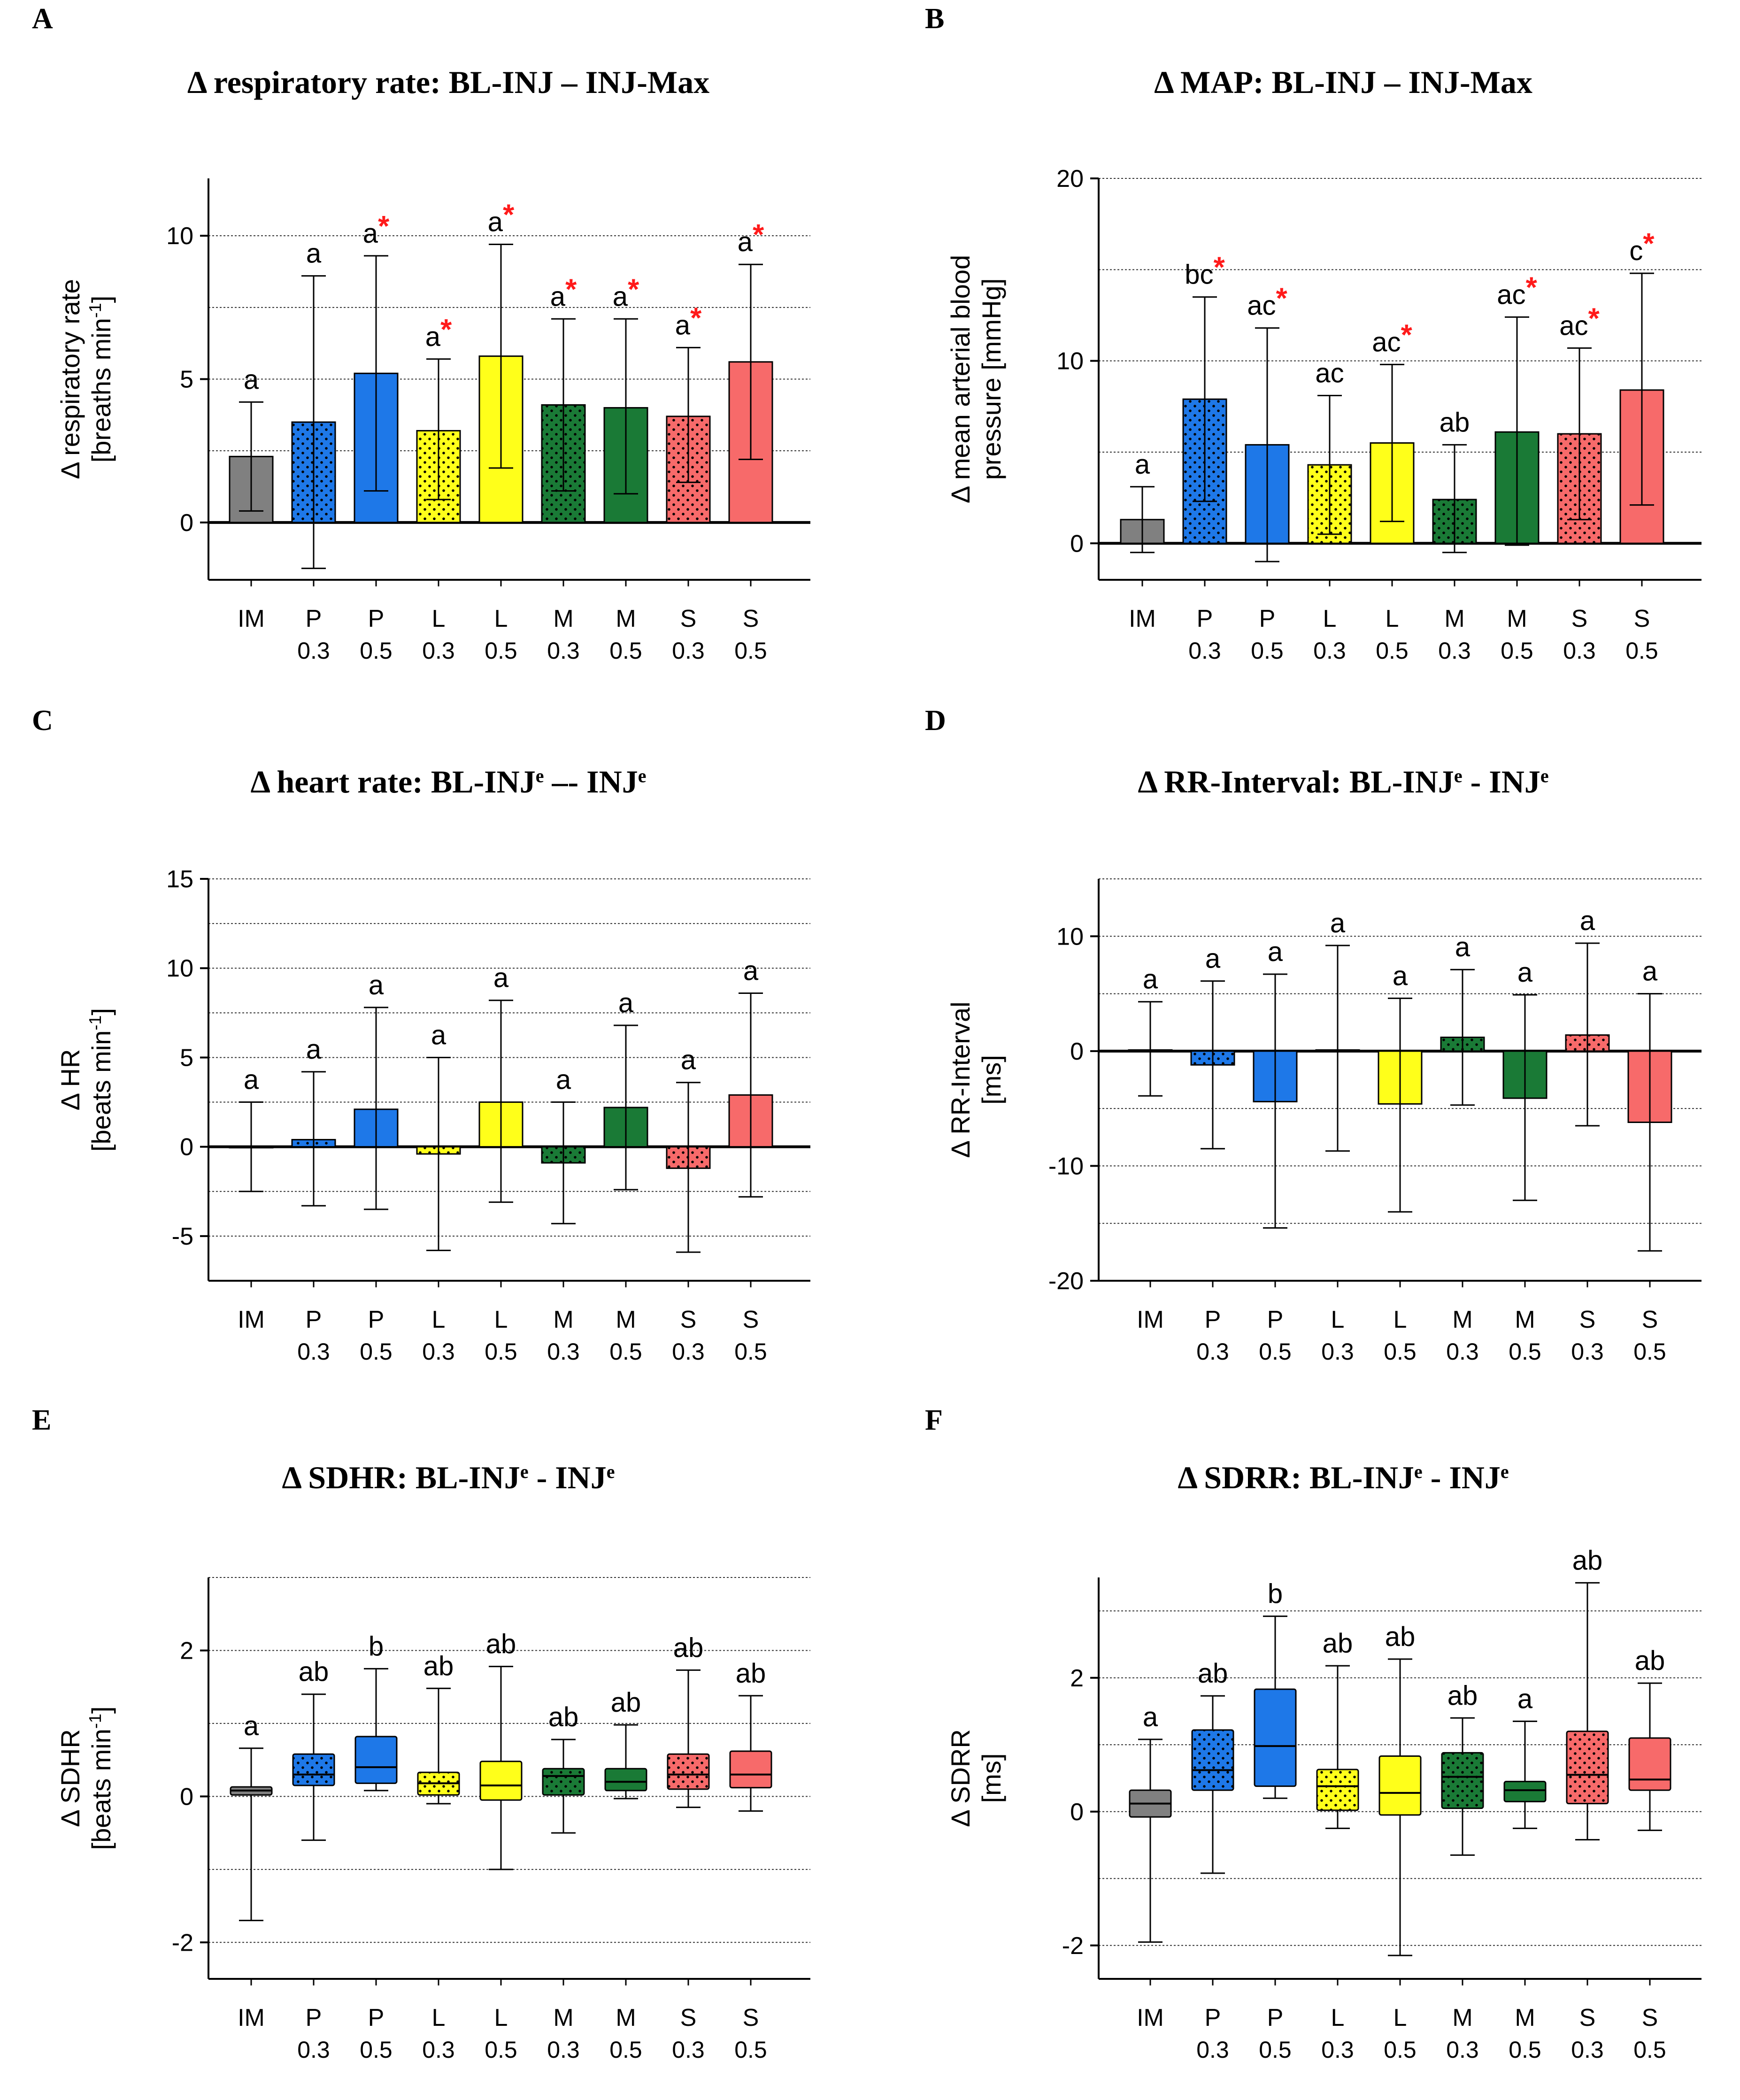 This screenshot has width=1740, height=2100. What do you see at coordinates (1261, 306) in the screenshot?
I see `significance-letter-text: ac` at bounding box center [1261, 306].